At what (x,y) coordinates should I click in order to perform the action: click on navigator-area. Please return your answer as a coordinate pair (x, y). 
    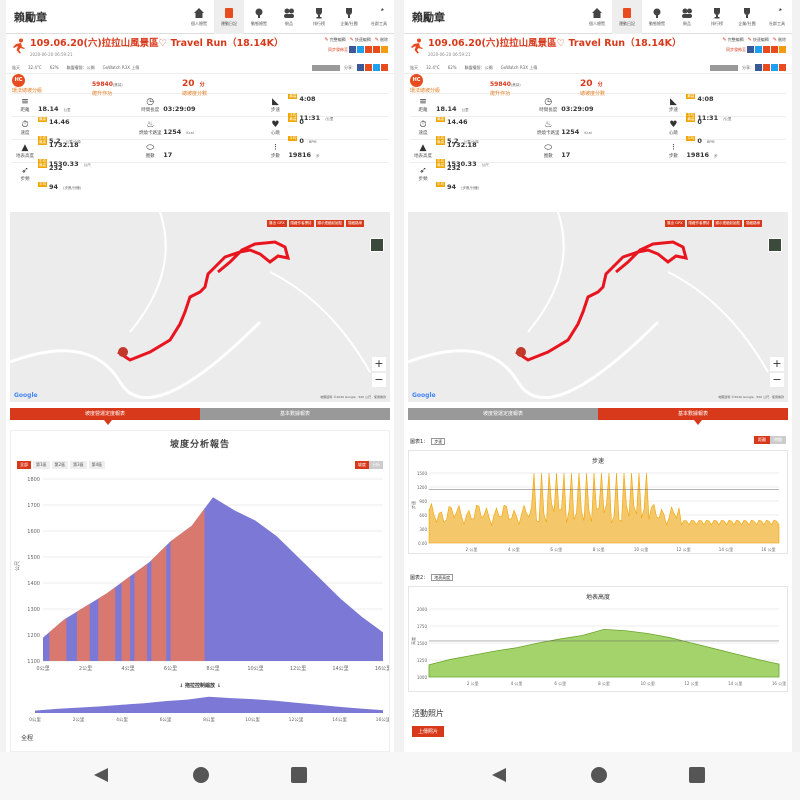
    Looking at the image, I should click on (209, 704).